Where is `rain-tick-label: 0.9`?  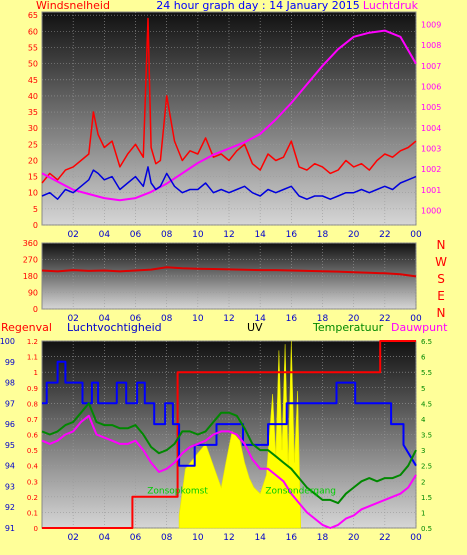
rain-tick-label: 0.9 is located at coordinates (32, 389).